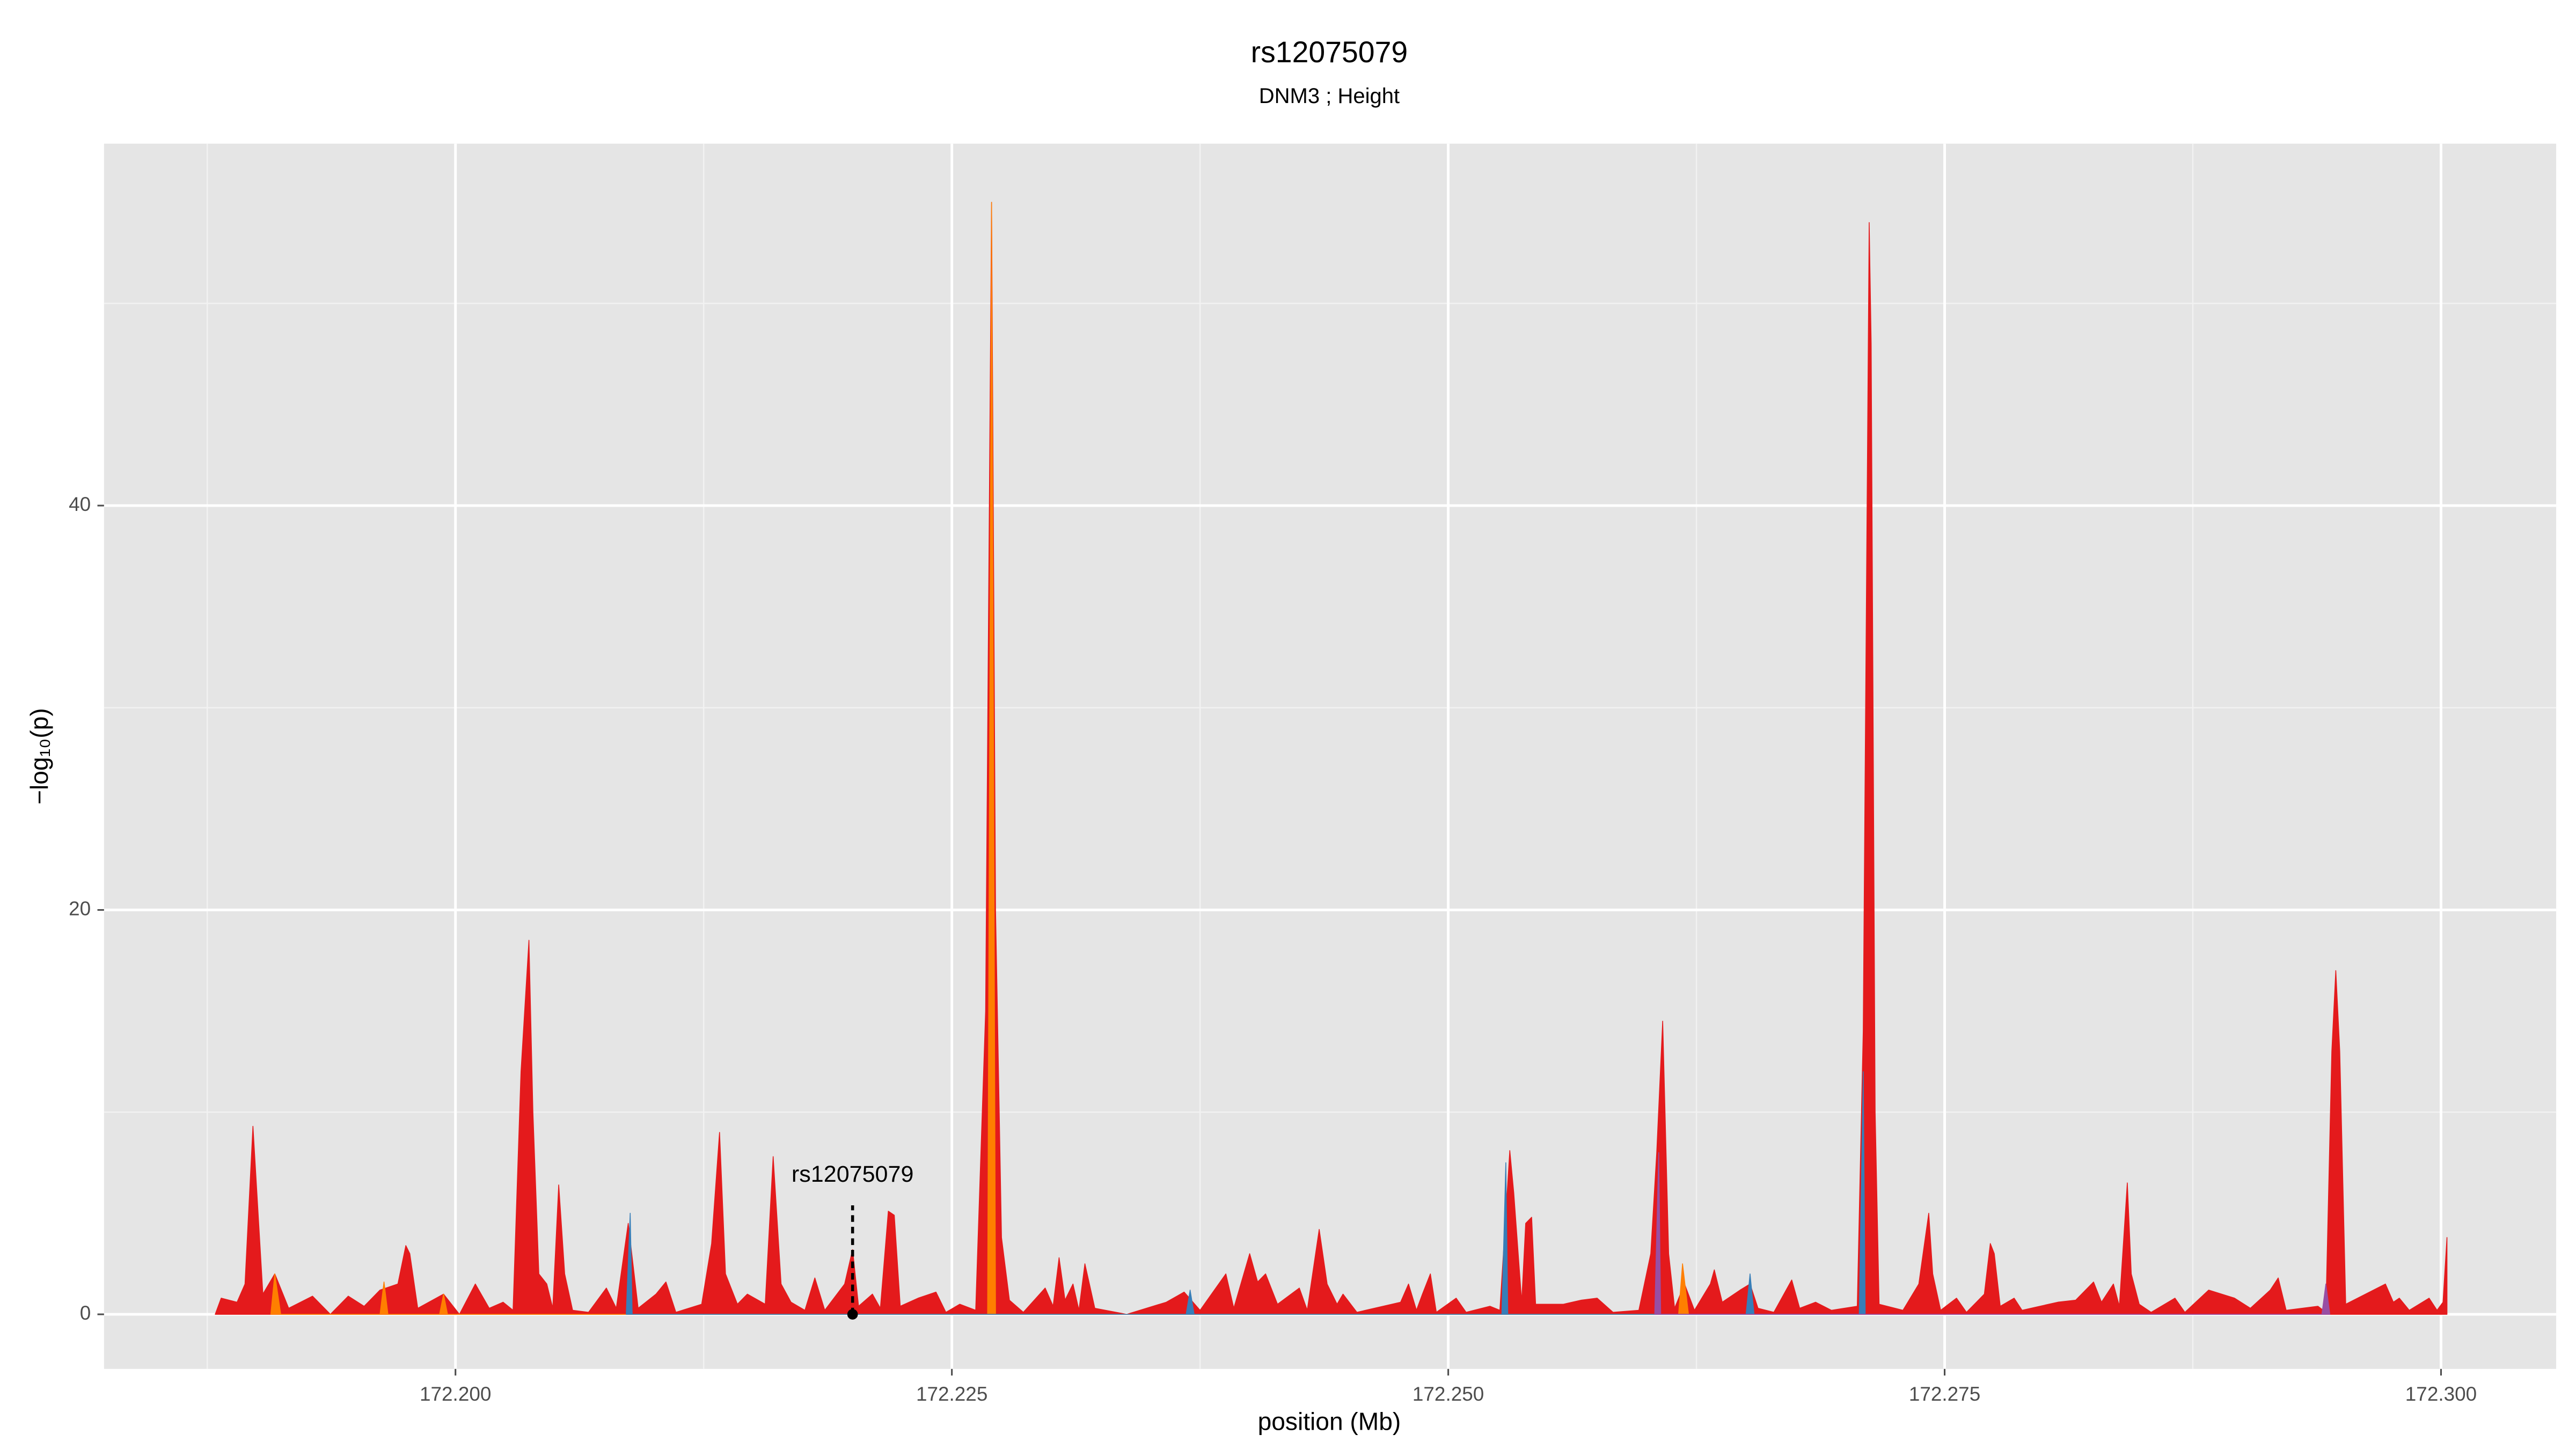 This screenshot has height=1449, width=2576. What do you see at coordinates (80, 504) in the screenshot?
I see `y-tick-label: 40` at bounding box center [80, 504].